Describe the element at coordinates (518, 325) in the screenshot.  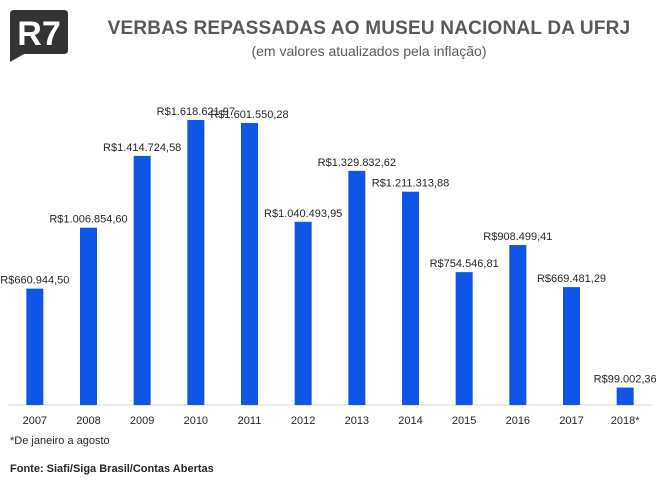
I see `bar-2016` at that location.